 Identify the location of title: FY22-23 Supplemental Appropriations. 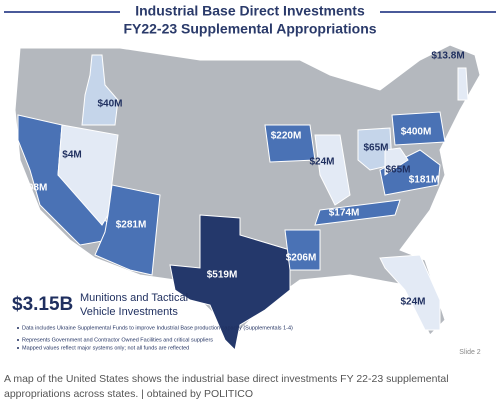
(249, 29).